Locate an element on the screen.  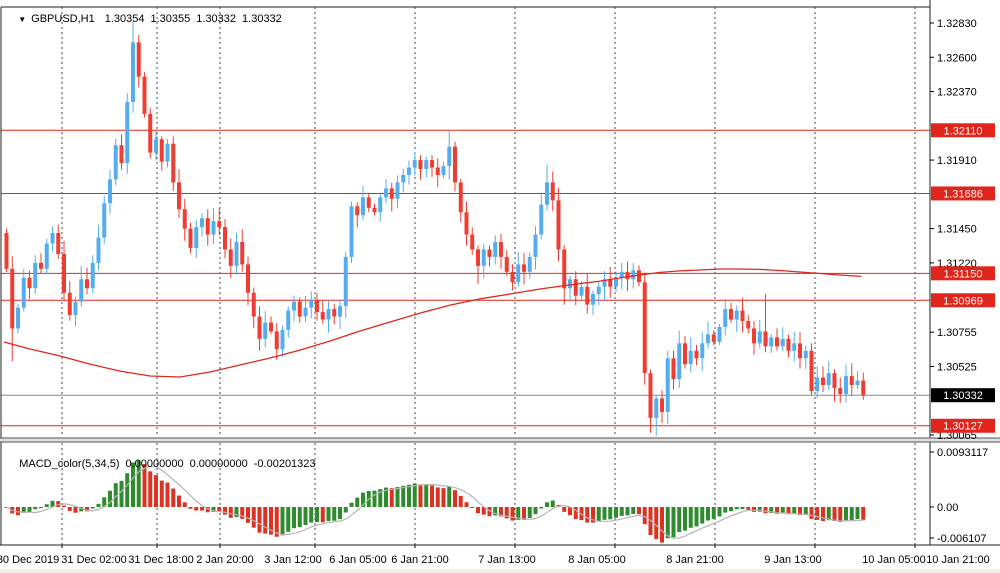
price-tick-label: 1.32370 is located at coordinates (957, 93).